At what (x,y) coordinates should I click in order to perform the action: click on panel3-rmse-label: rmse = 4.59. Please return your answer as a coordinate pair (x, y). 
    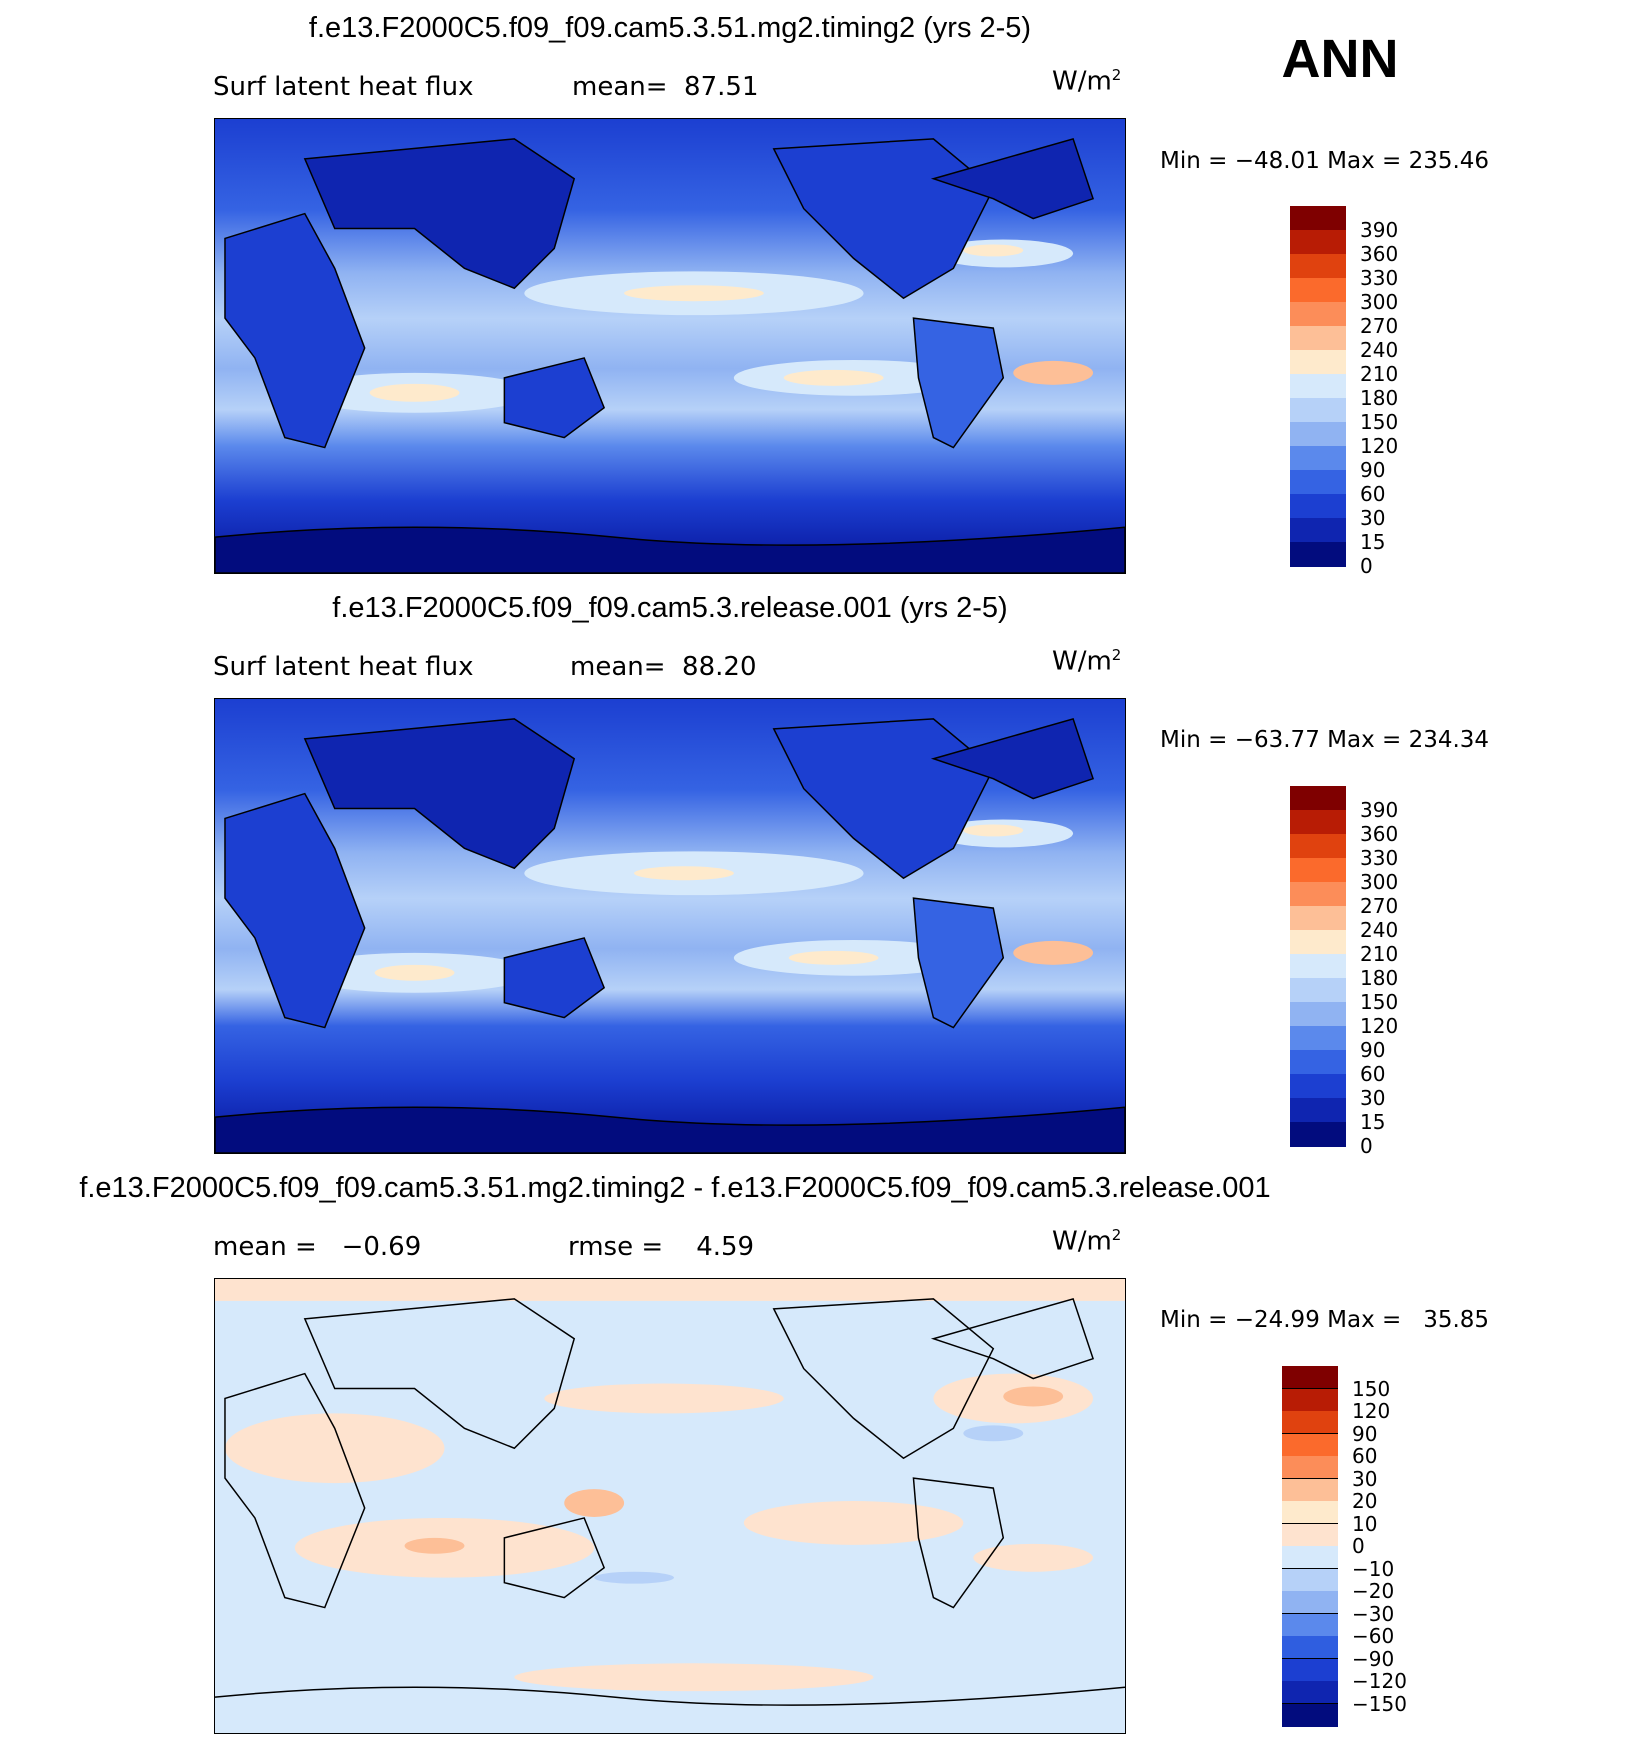
    Looking at the image, I should click on (661, 1247).